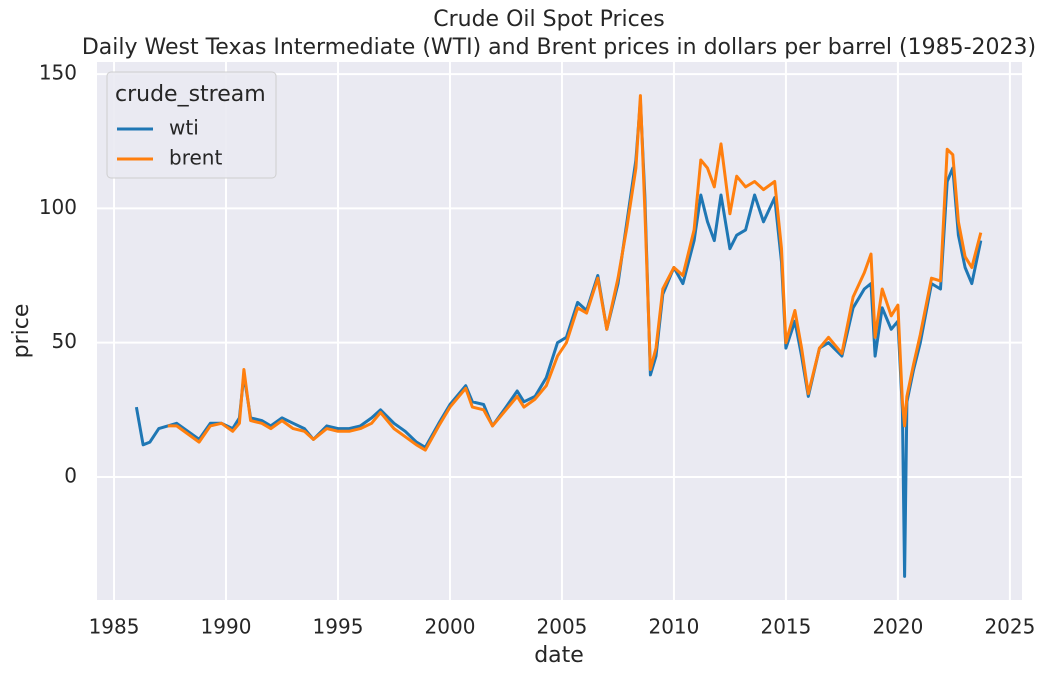 The height and width of the screenshot is (681, 1053). Describe the element at coordinates (58, 207) in the screenshot. I see `y-tick-label: 100` at that location.